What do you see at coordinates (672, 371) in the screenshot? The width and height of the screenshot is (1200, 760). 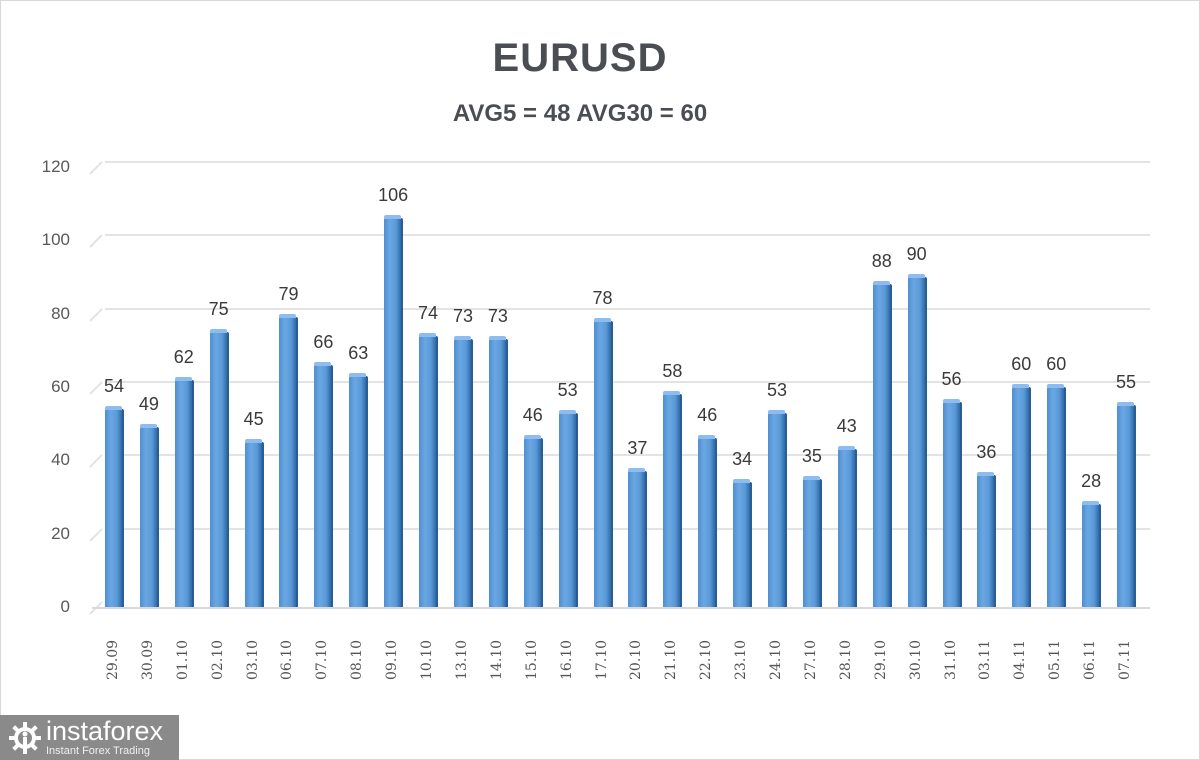 I see `bar-value-label: 58` at bounding box center [672, 371].